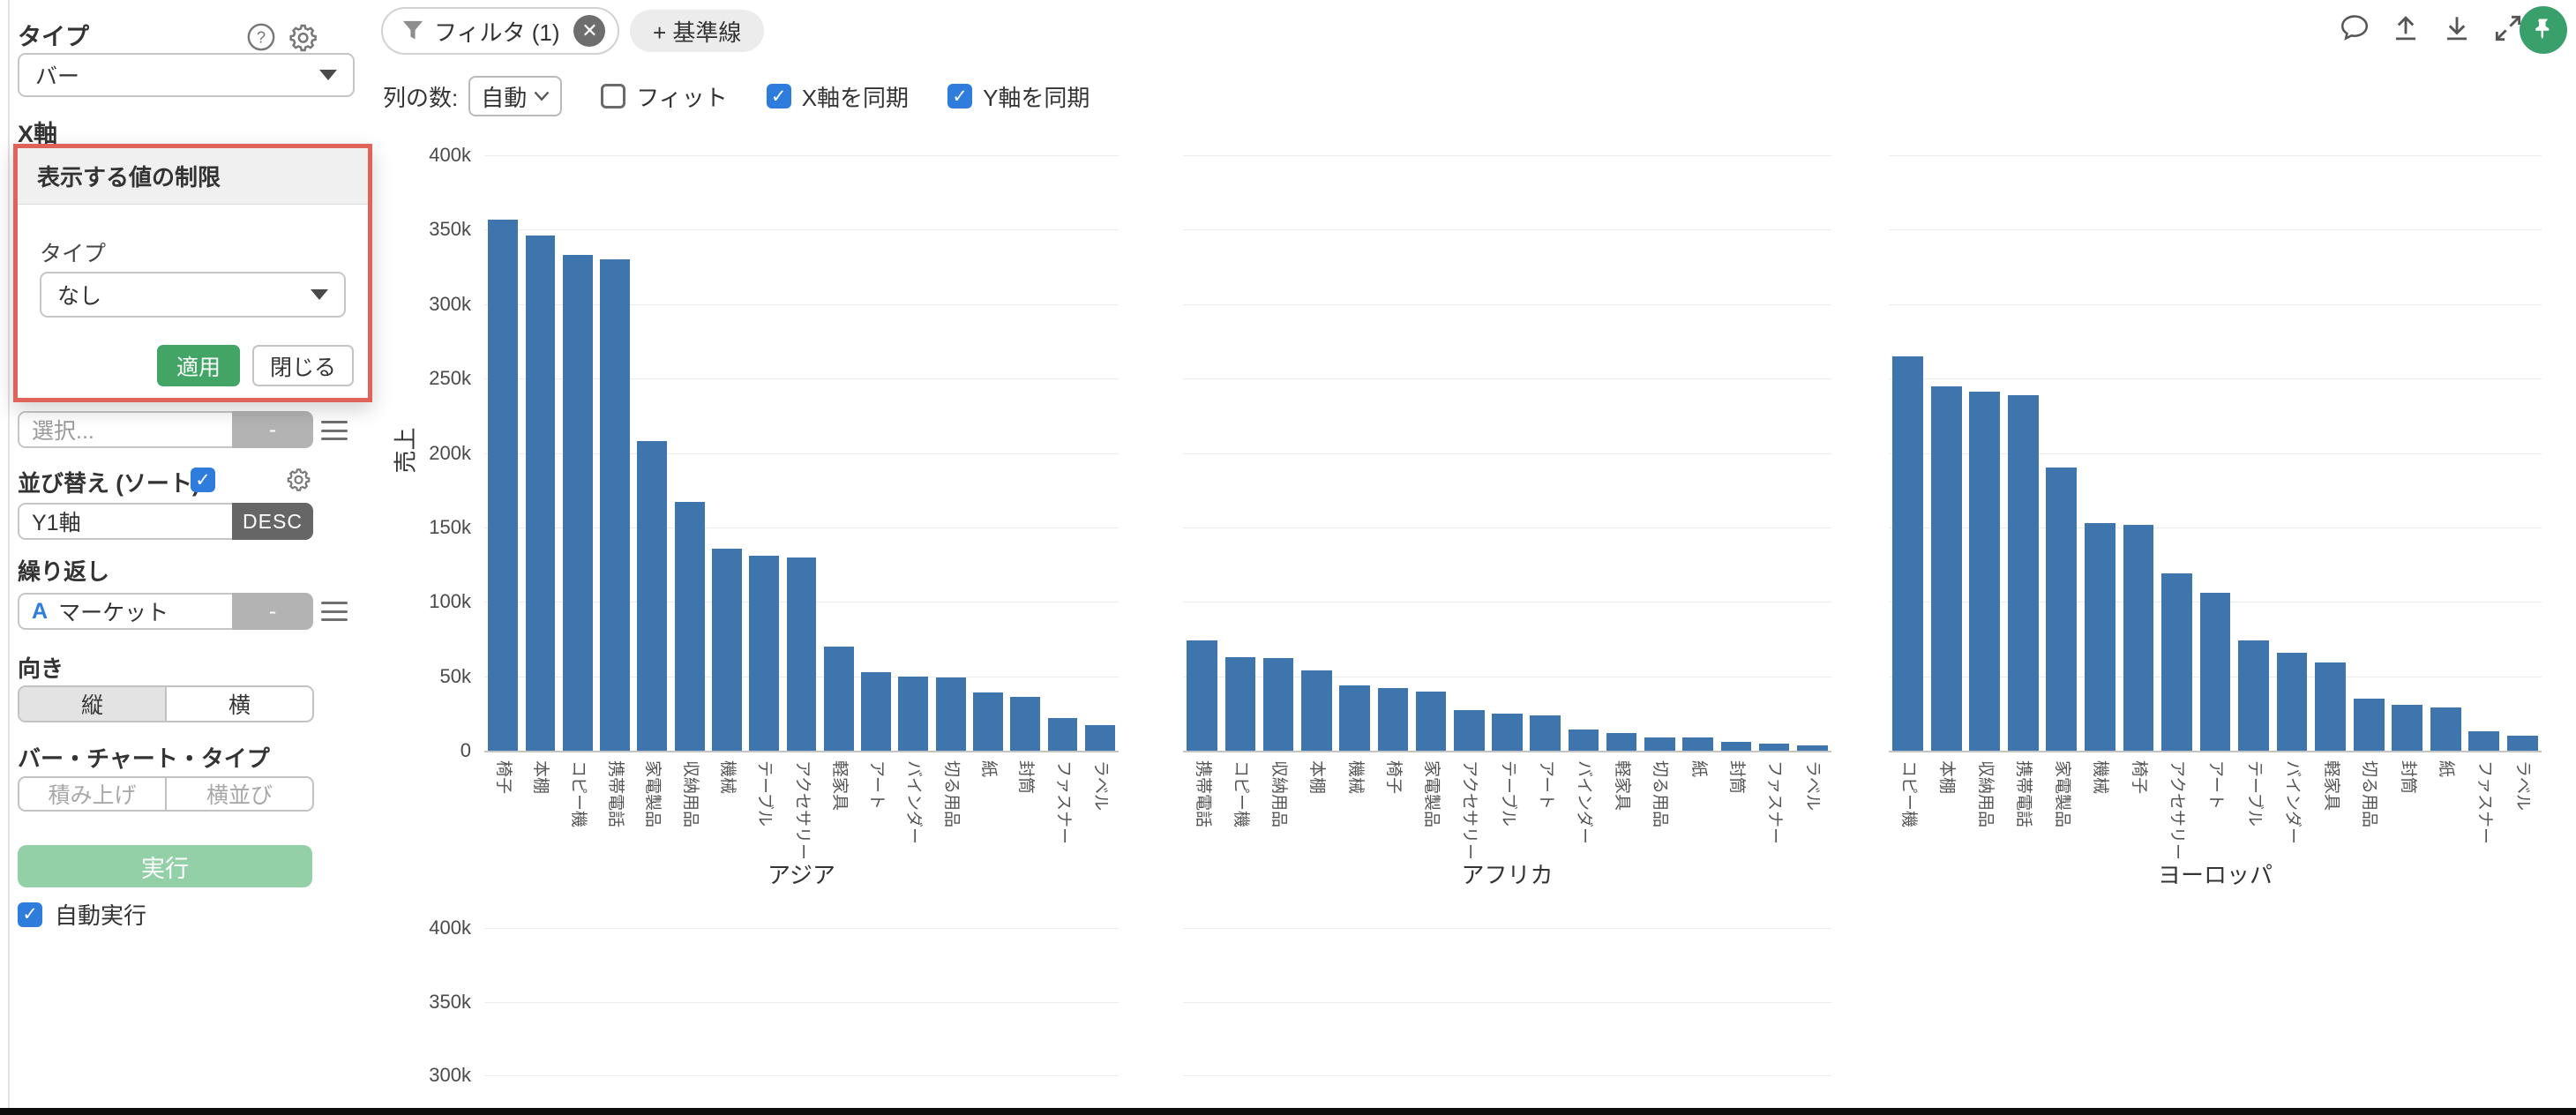 Image resolution: width=2576 pixels, height=1115 pixels. I want to click on x-tick-label: ラベル, so click(1100, 786).